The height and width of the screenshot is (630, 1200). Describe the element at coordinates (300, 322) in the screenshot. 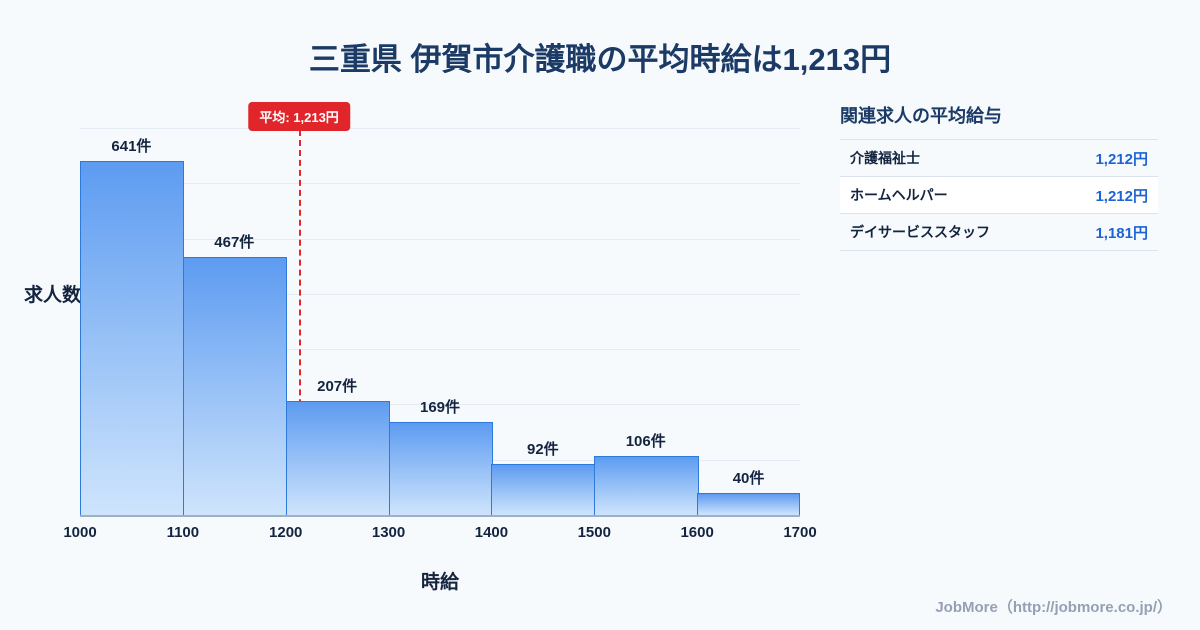

I see `average-line` at that location.